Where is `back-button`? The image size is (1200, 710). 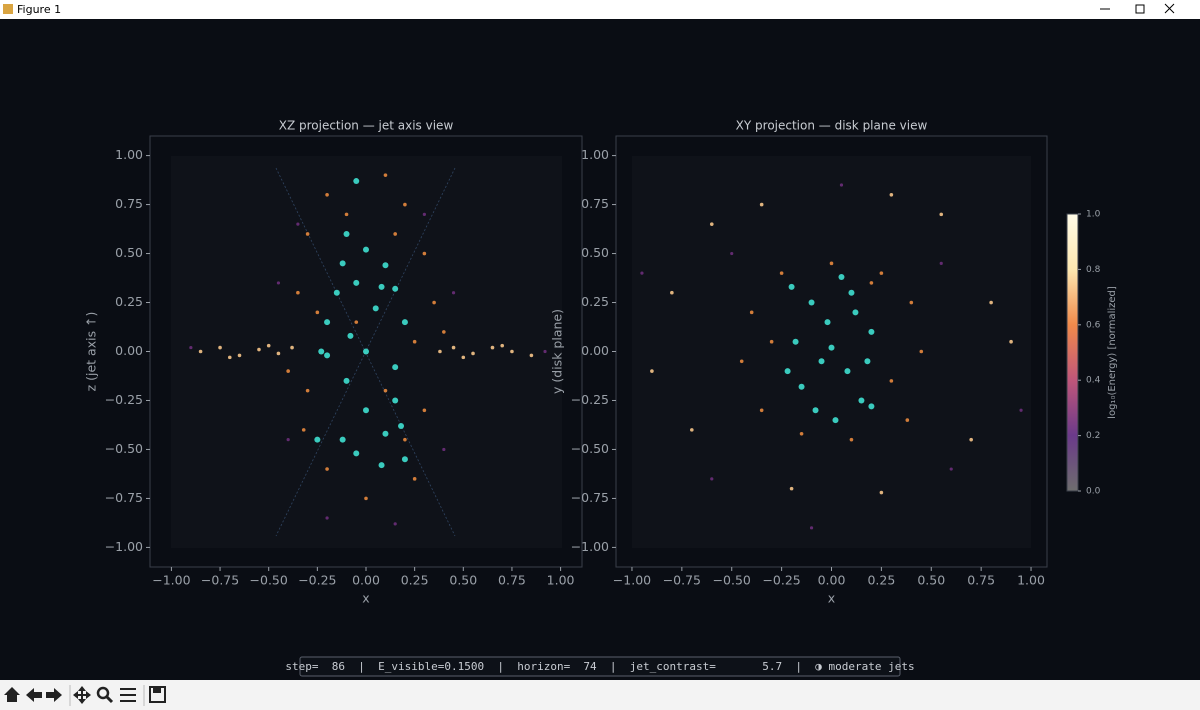 back-button is located at coordinates (34, 695).